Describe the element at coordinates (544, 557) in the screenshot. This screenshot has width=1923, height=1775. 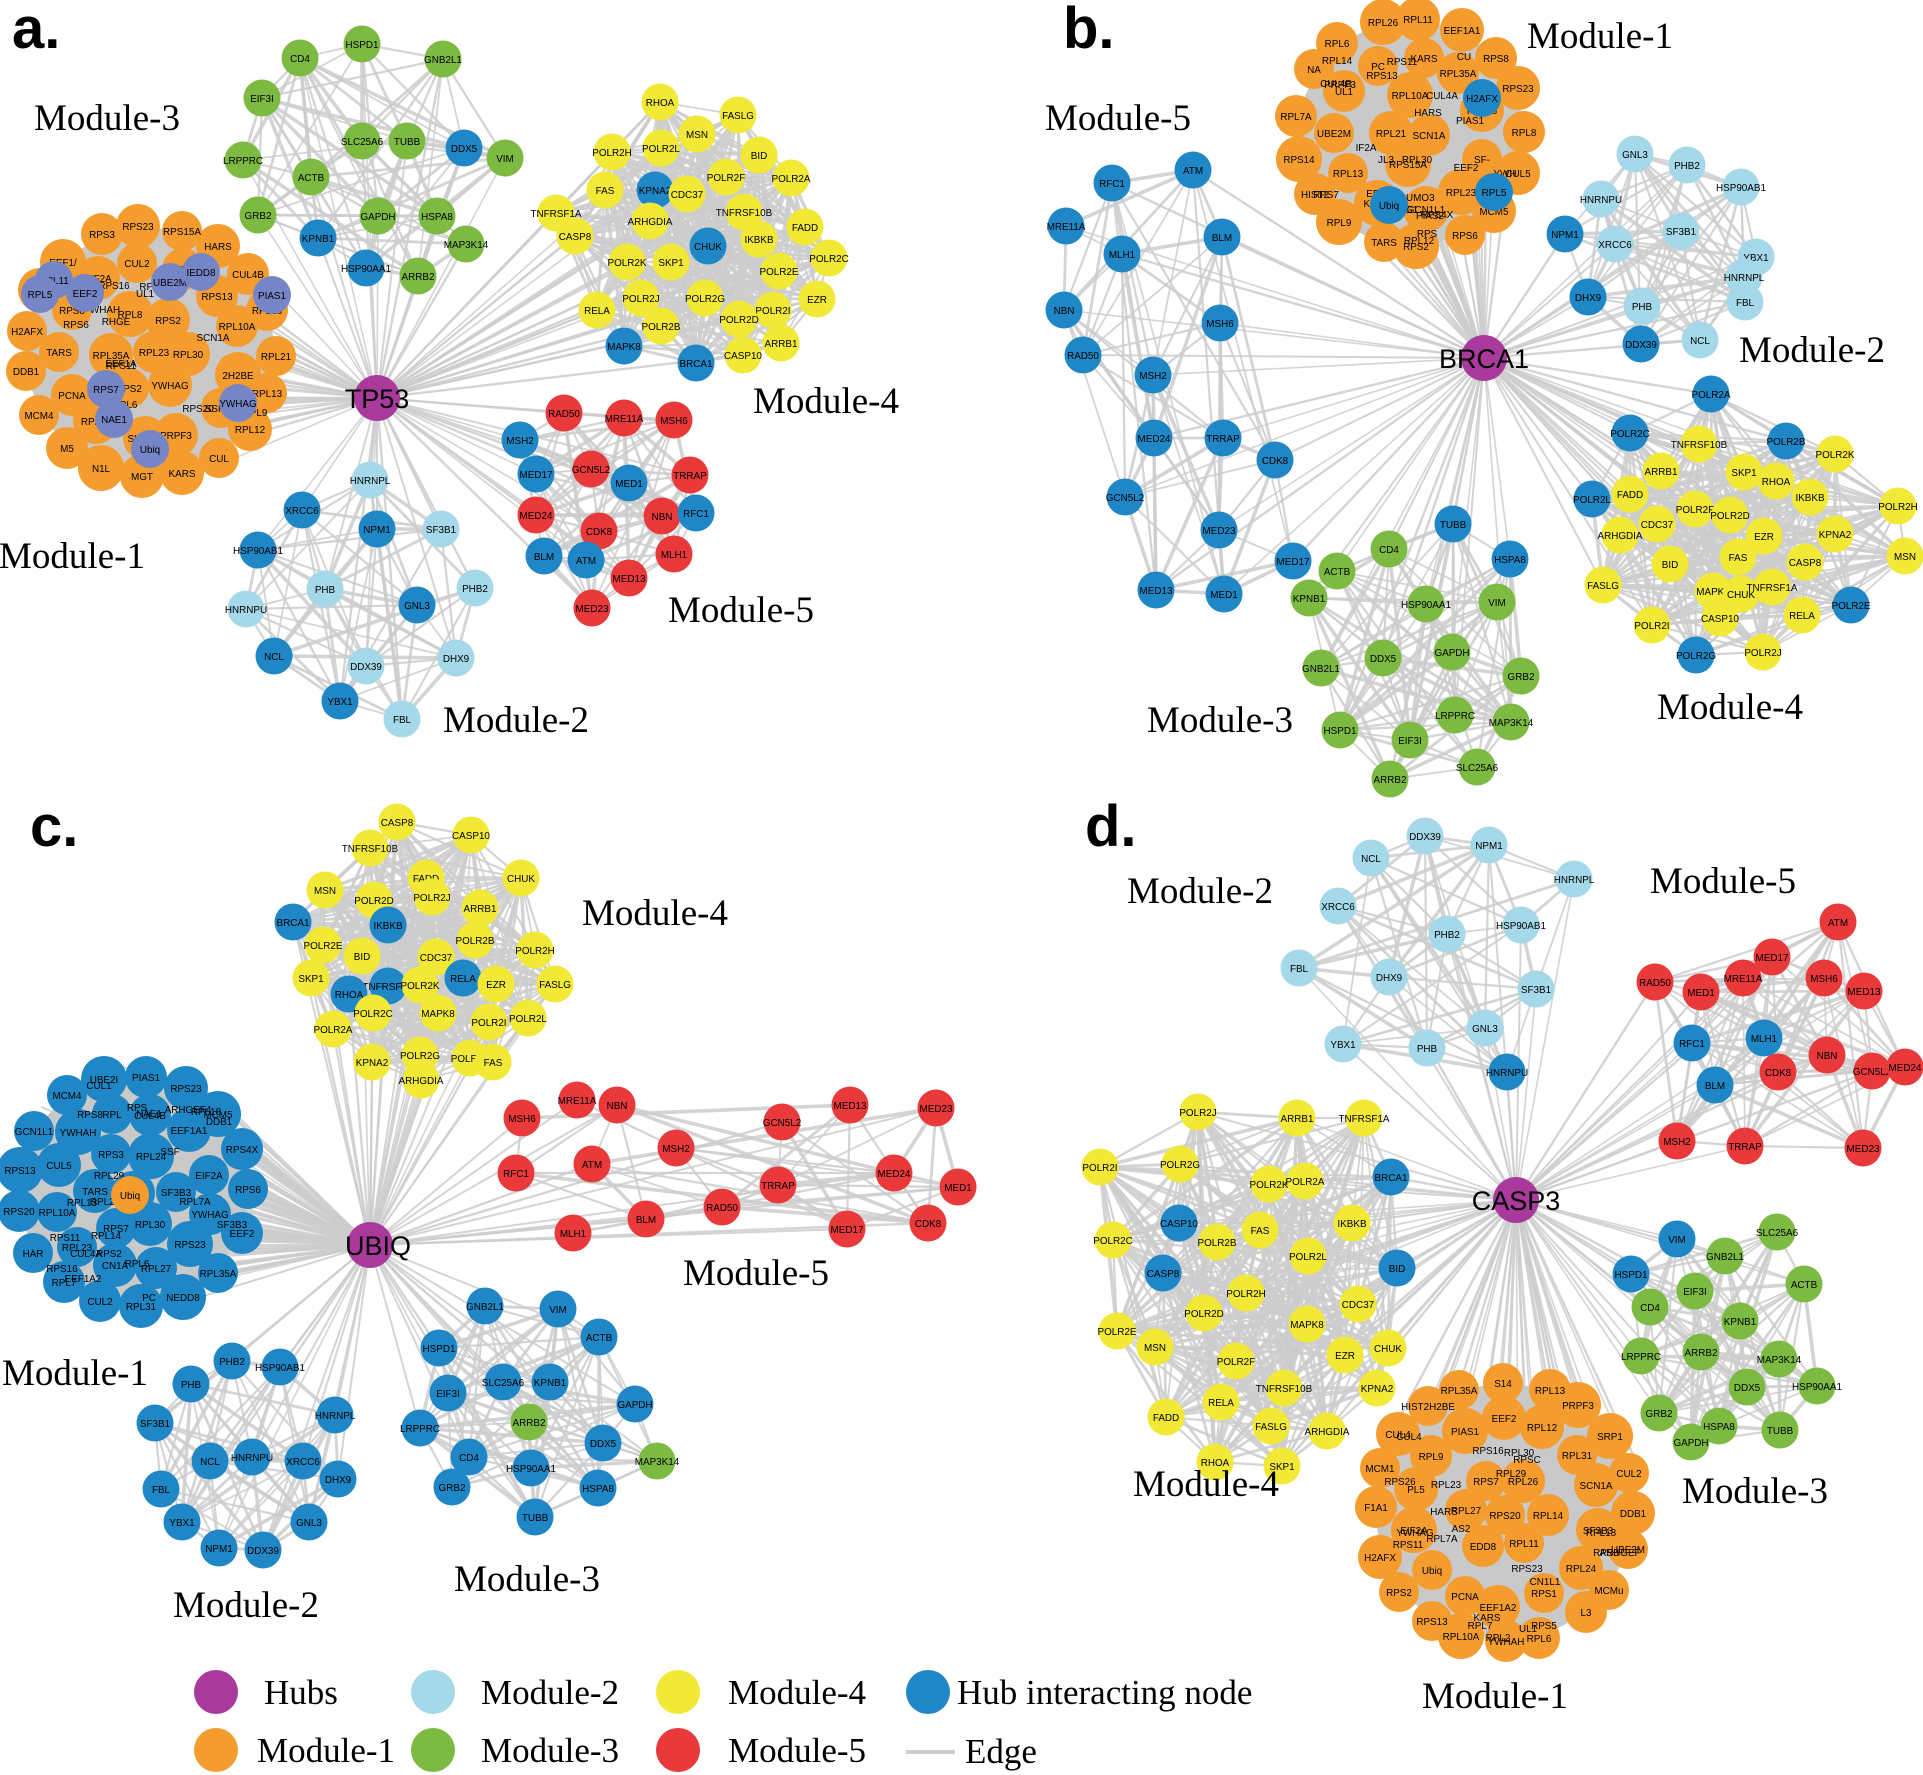
I see `svg-text: BLM` at that location.